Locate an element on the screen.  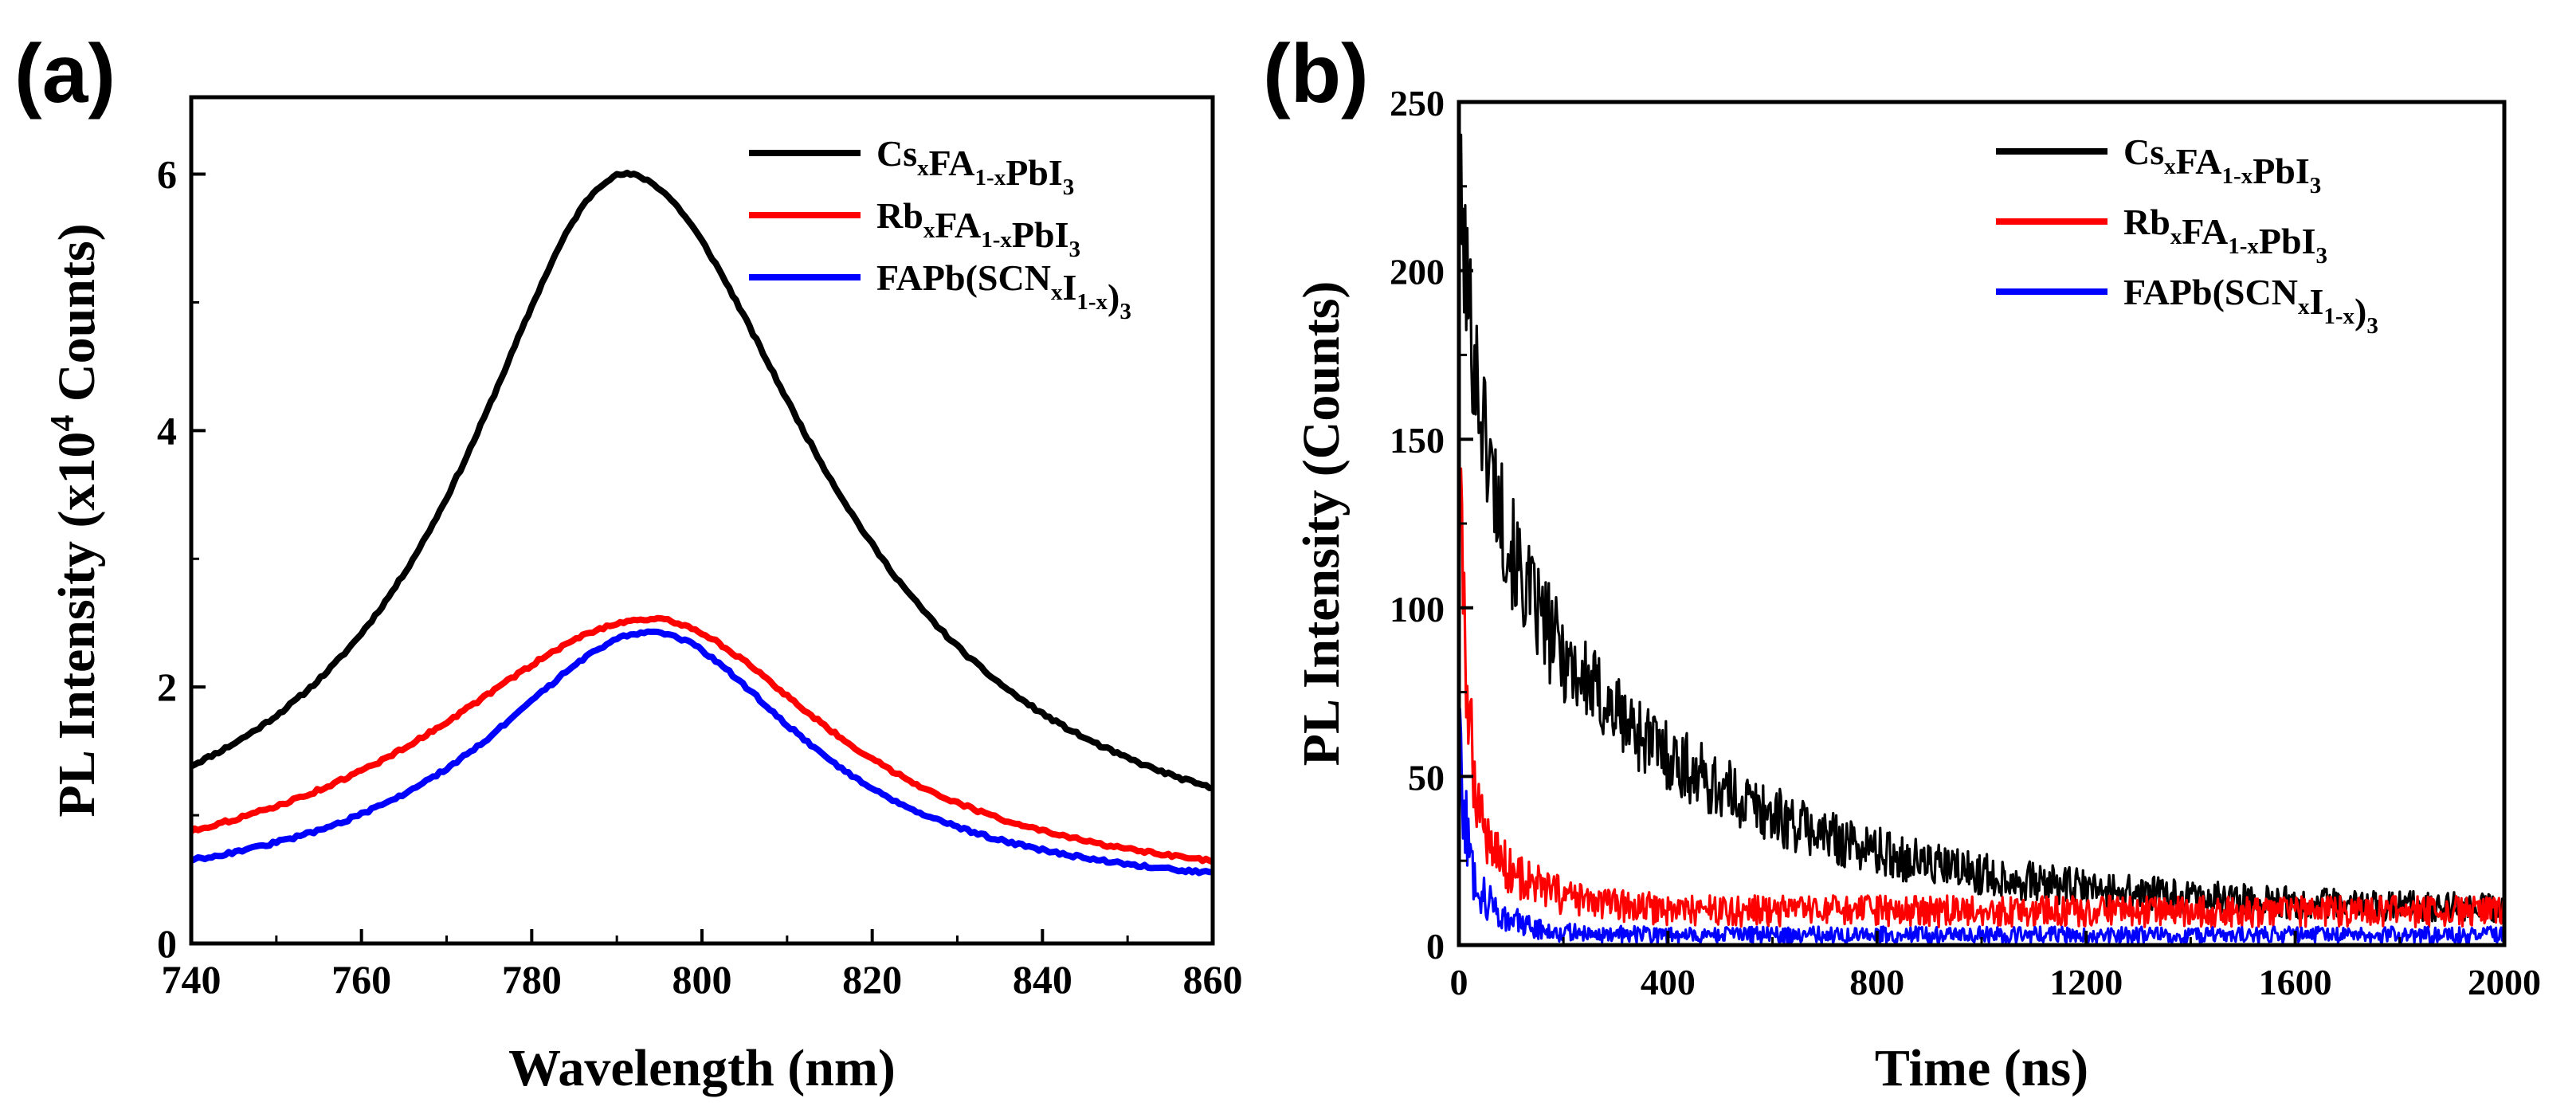
a-x-tick-label: 820 is located at coordinates (872, 979).